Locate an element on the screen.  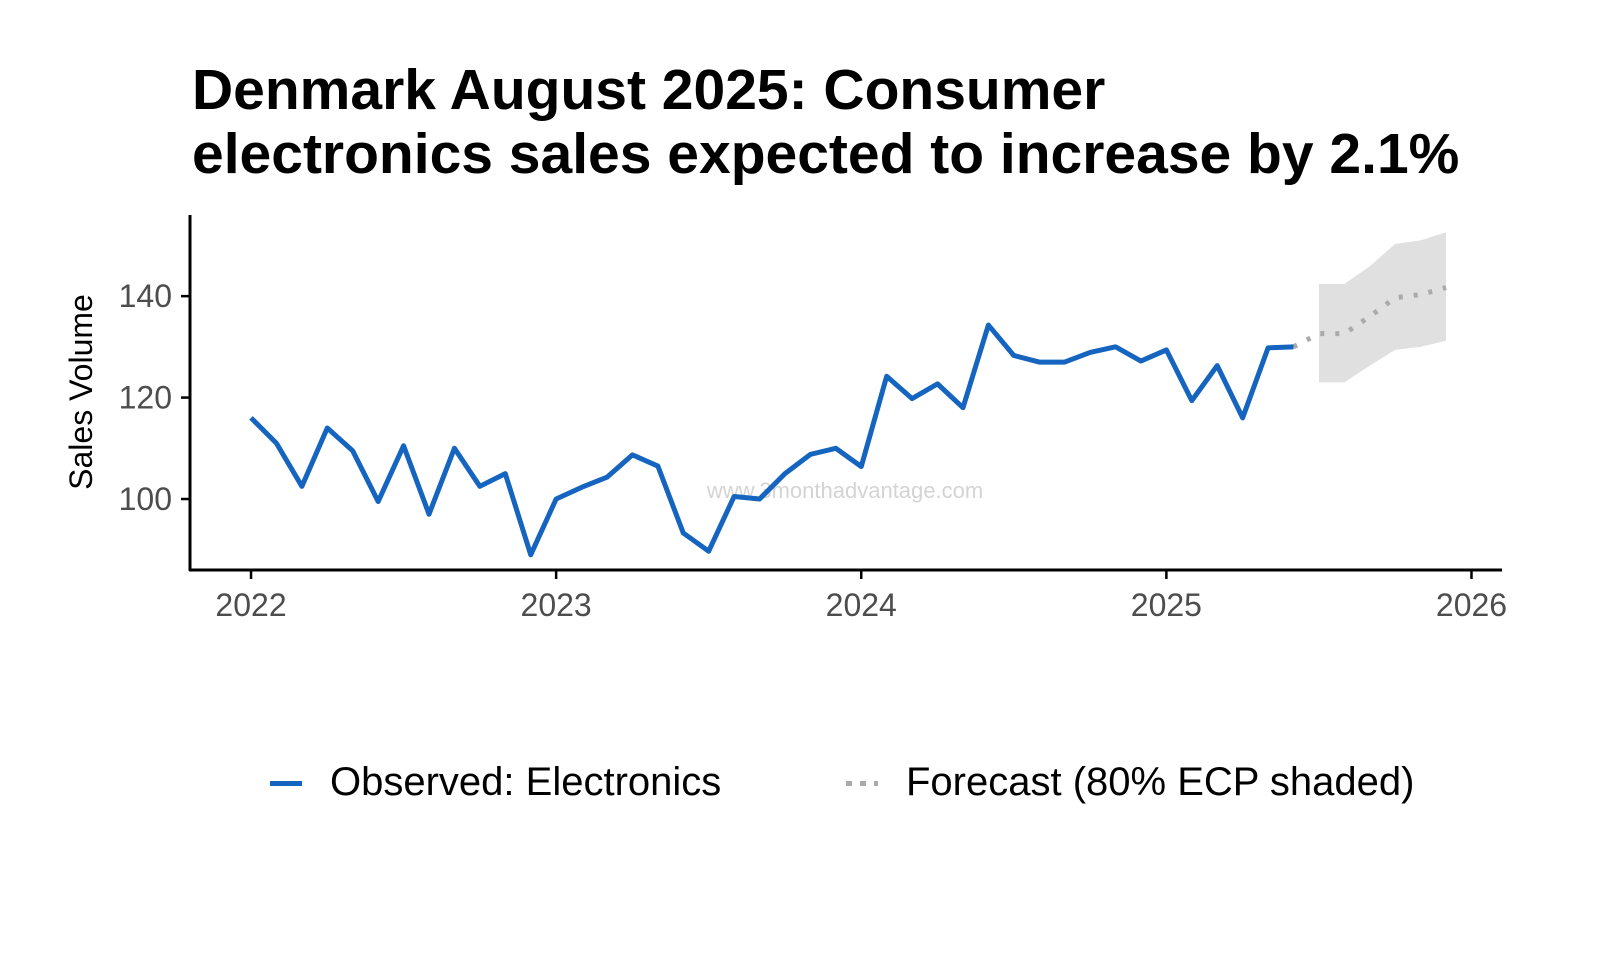
legend-key-solid-line is located at coordinates (286, 783).